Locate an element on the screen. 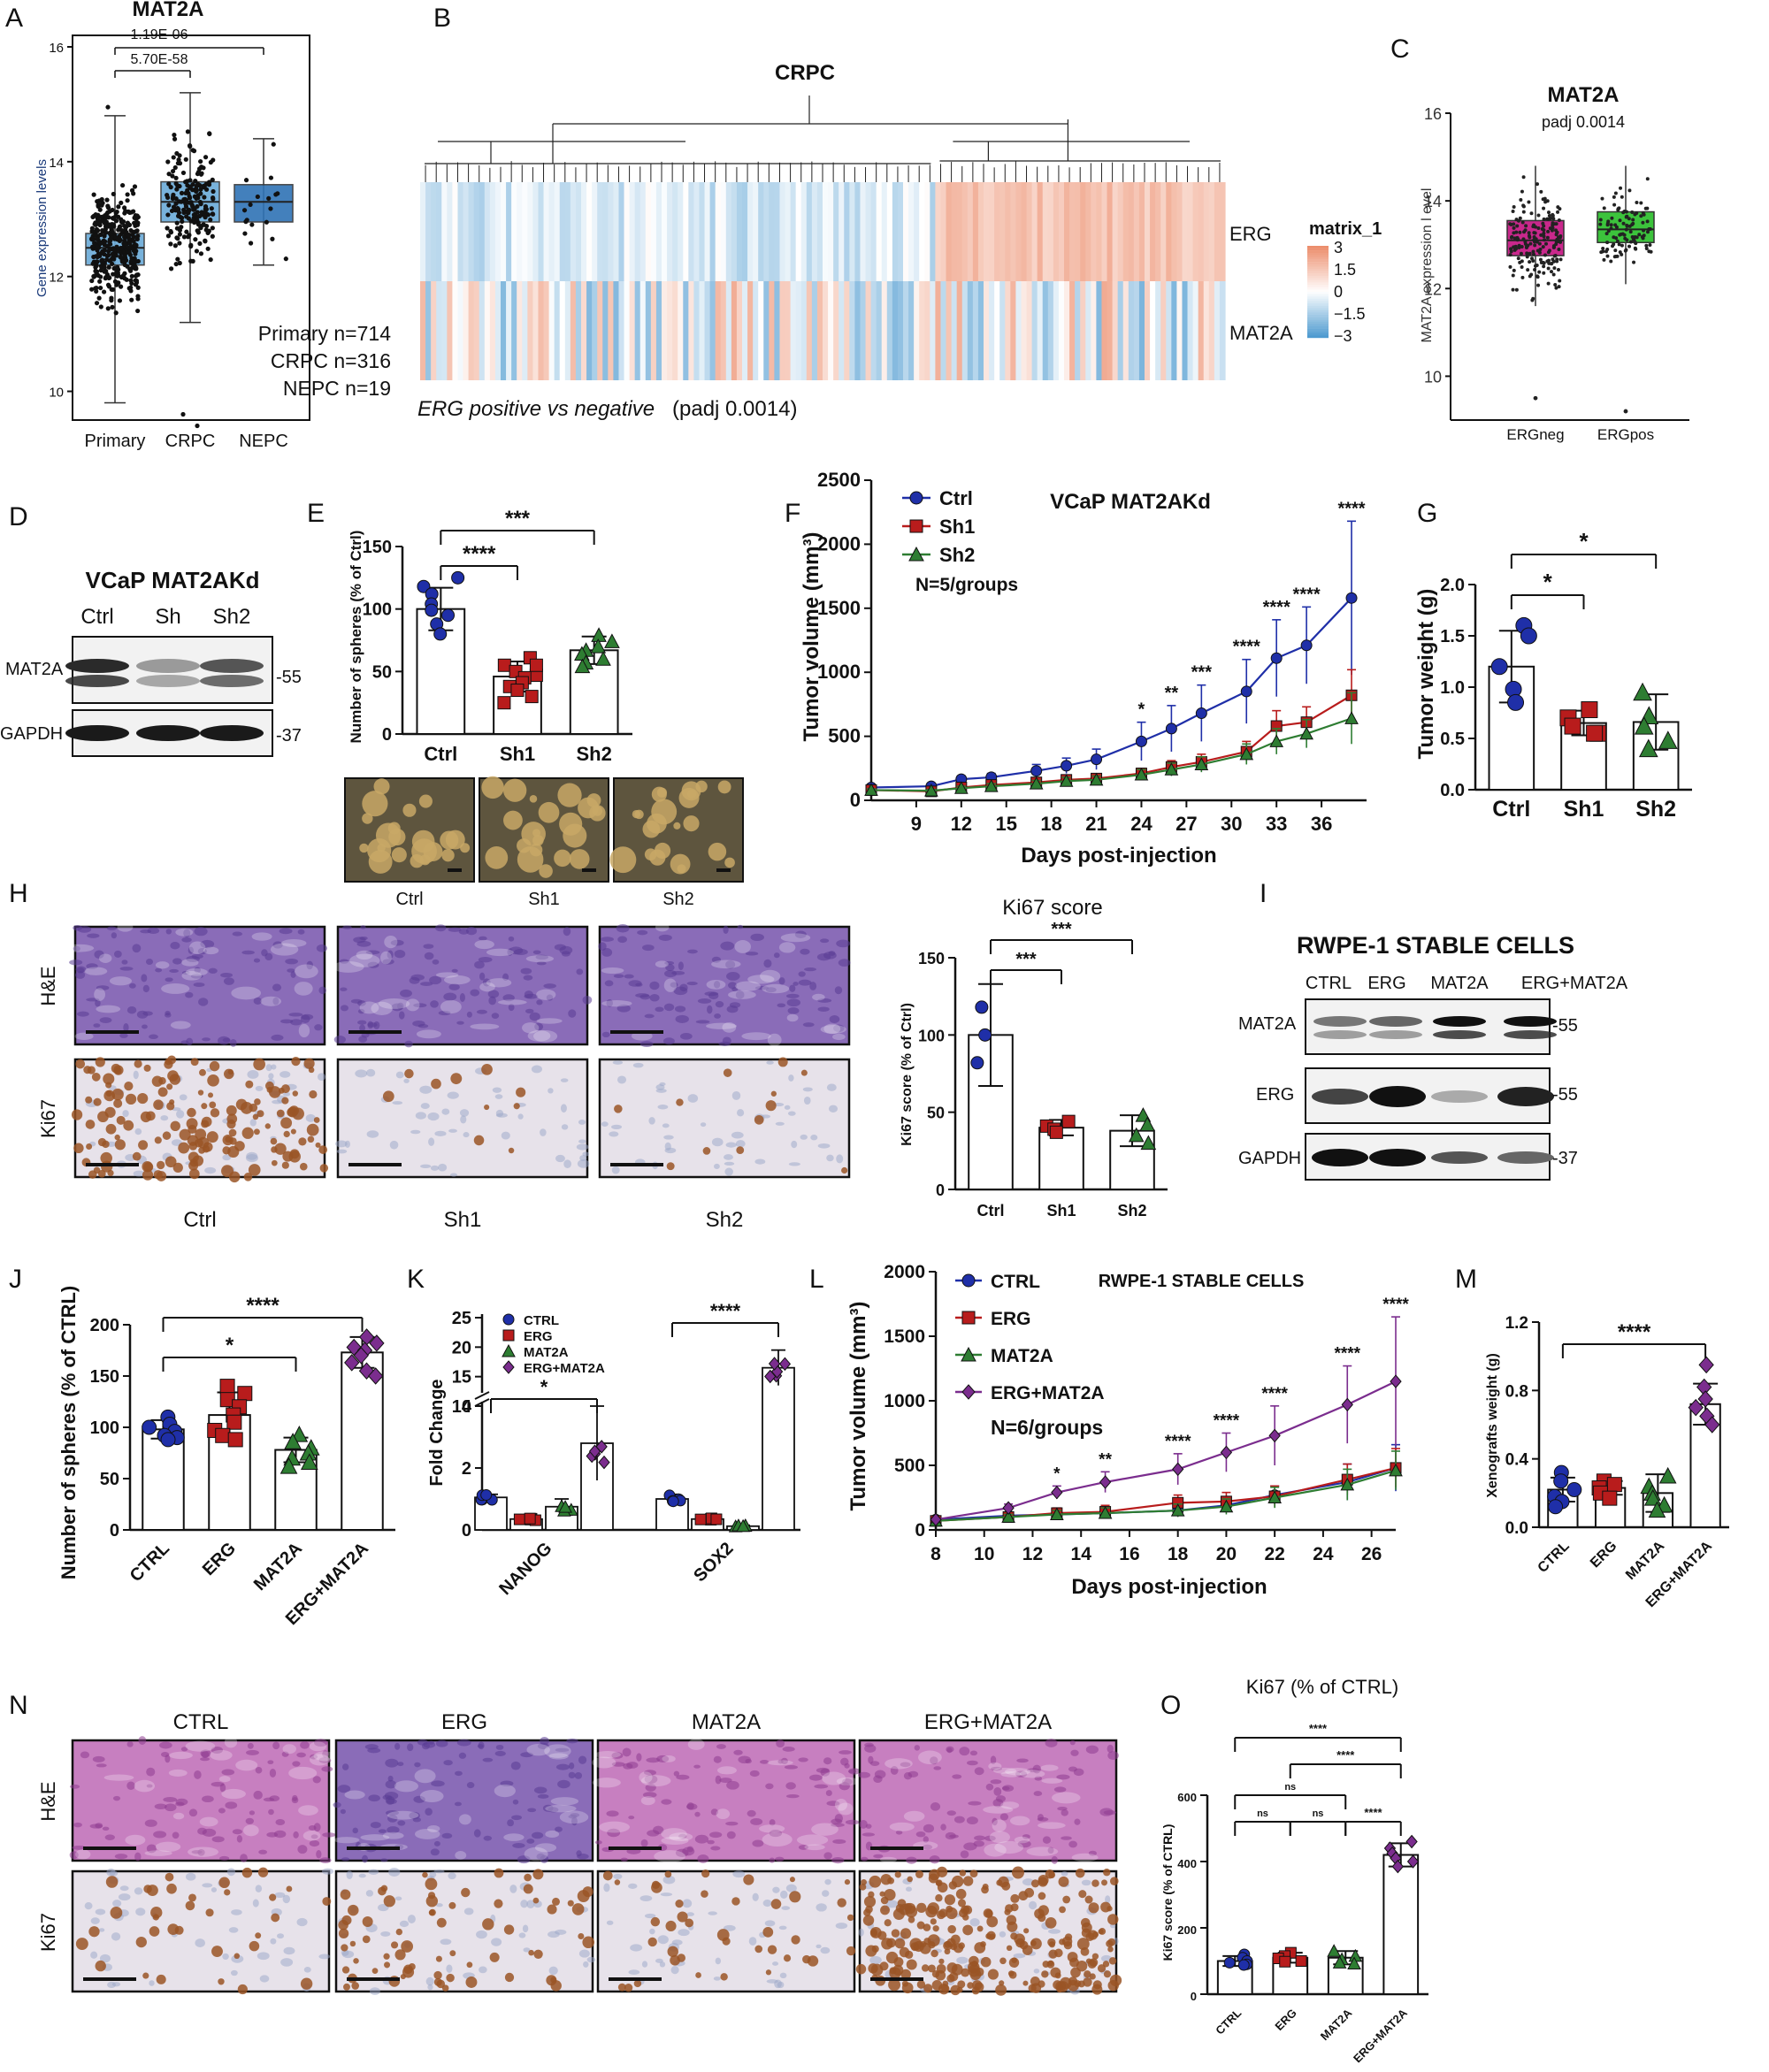  sig-label: ns is located at coordinates (1290, 1788).